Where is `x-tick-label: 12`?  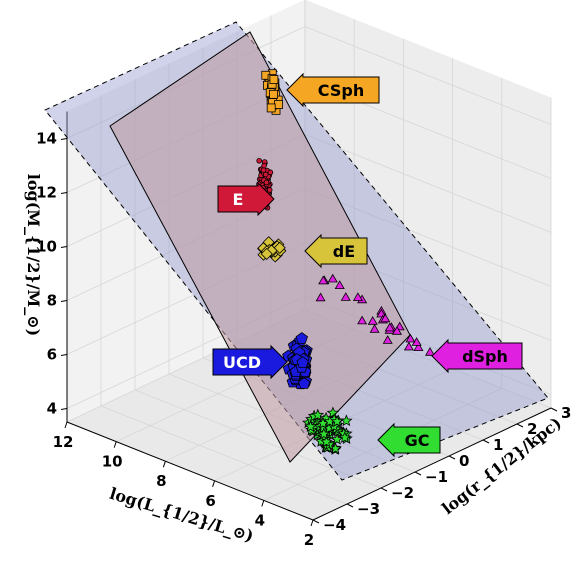 x-tick-label: 12 is located at coordinates (63, 442).